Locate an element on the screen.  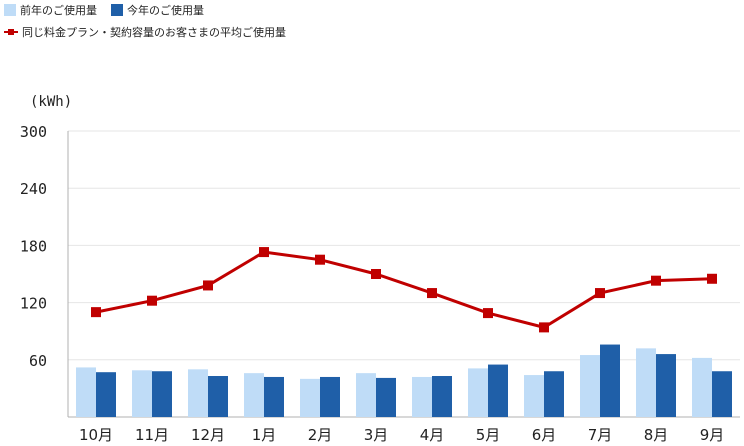
average-line-swatch is located at coordinates (11, 32).